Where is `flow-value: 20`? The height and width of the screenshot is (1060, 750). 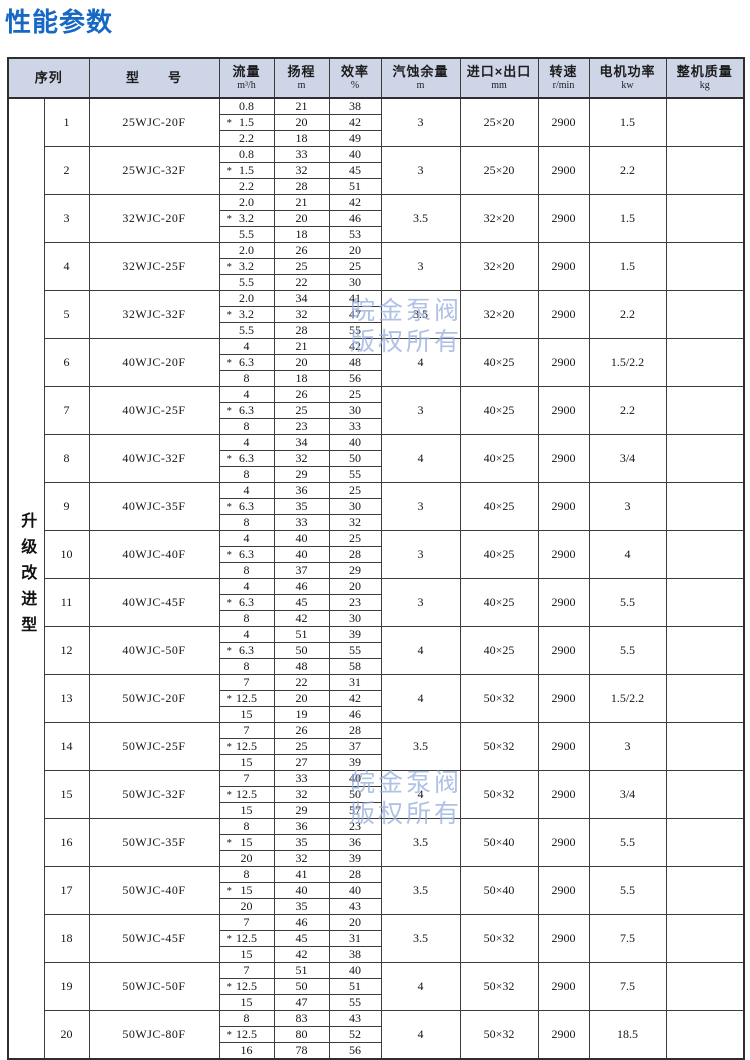 flow-value: 20 is located at coordinates (246, 858).